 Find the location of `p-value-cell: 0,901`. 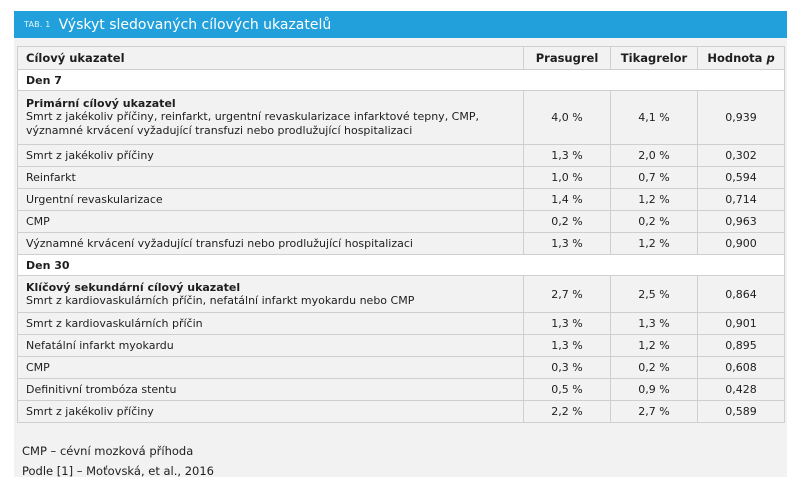

p-value-cell: 0,901 is located at coordinates (741, 323).